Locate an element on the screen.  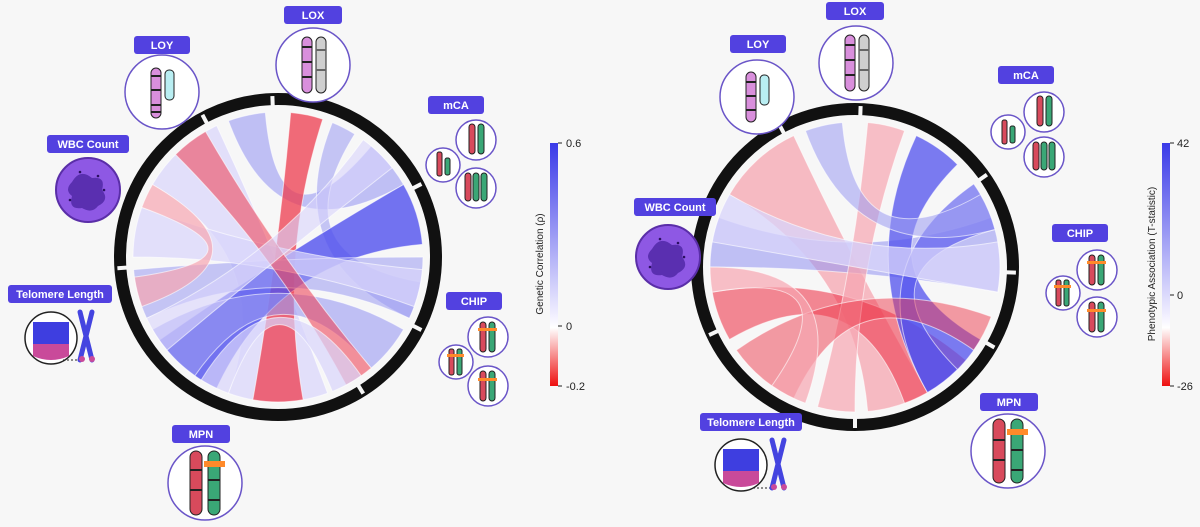
right-colorbar-mid: 0 is located at coordinates (1180, 296).